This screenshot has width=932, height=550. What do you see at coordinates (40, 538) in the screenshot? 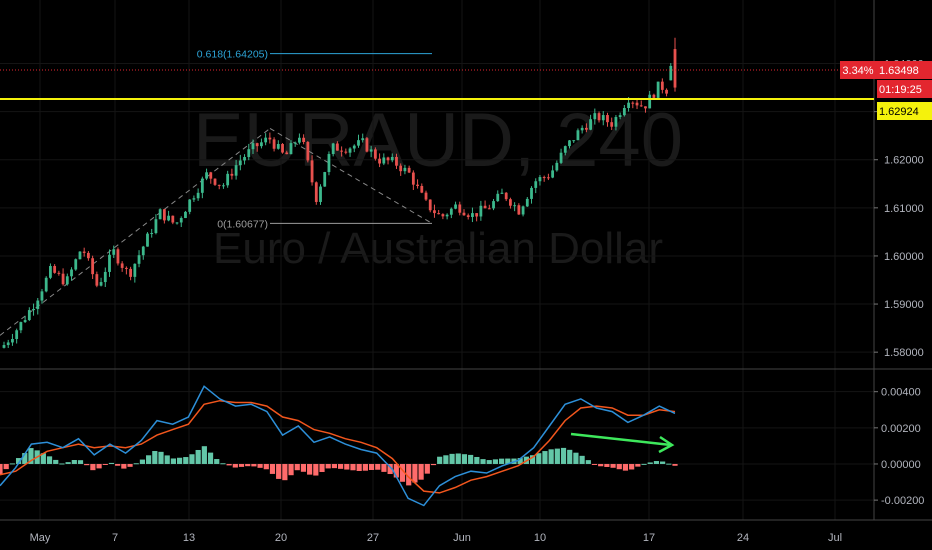
I see `date-tick-label: May` at bounding box center [40, 538].